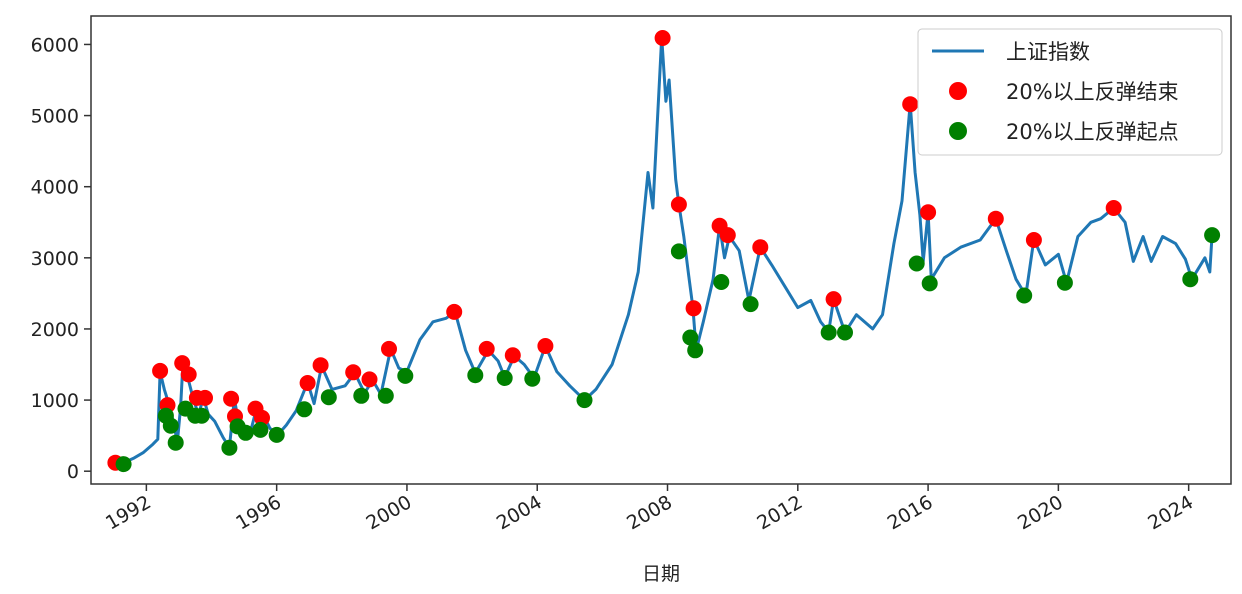 The image size is (1242, 594). Describe the element at coordinates (128, 512) in the screenshot. I see `x-tick-label-1992: 1992` at that location.